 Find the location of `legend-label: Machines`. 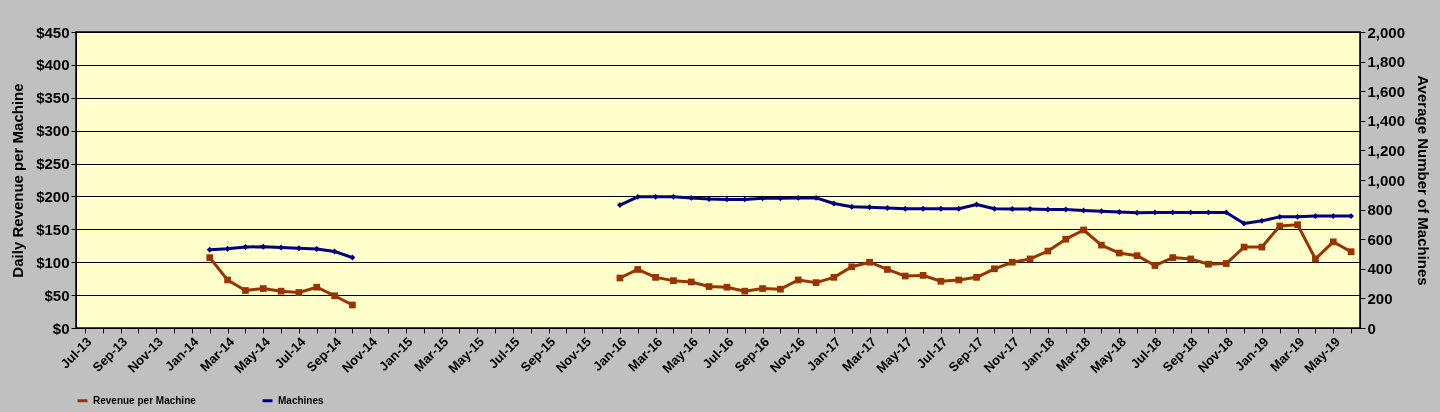

legend-label: Machines is located at coordinates (301, 400).